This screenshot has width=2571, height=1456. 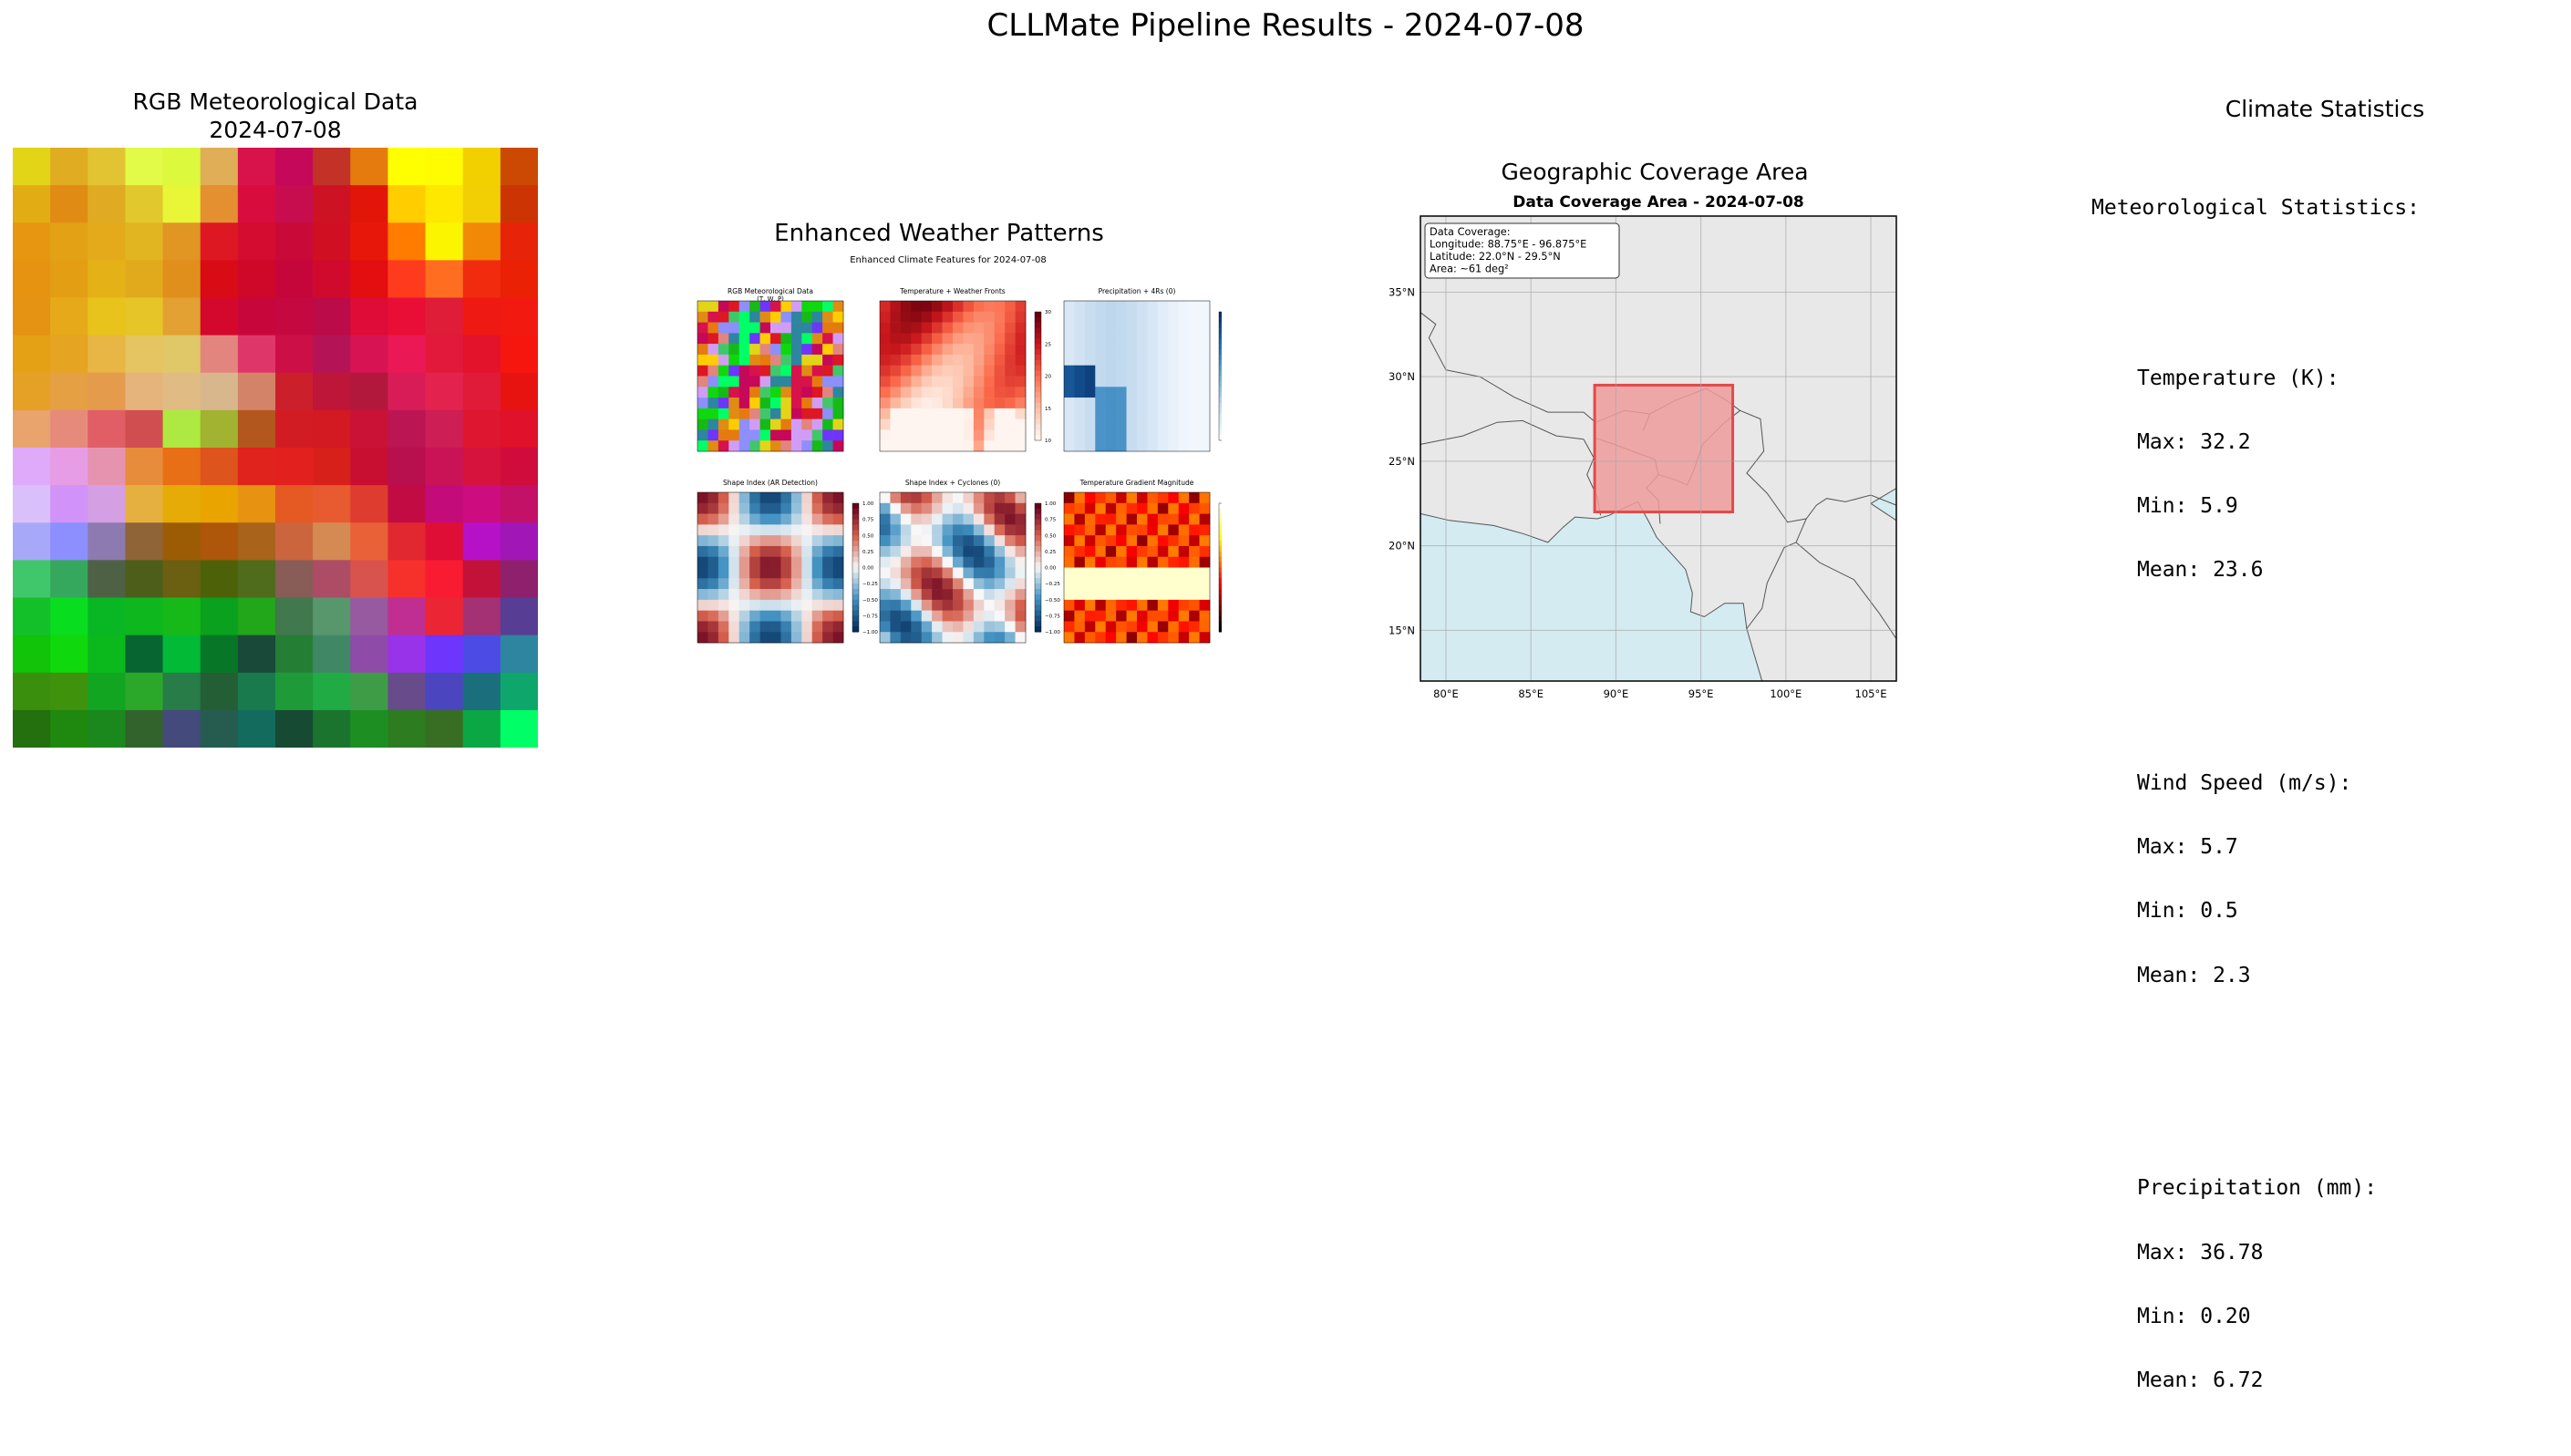 What do you see at coordinates (1402, 630) in the screenshot?
I see `lat-tick-label: 15°N` at bounding box center [1402, 630].